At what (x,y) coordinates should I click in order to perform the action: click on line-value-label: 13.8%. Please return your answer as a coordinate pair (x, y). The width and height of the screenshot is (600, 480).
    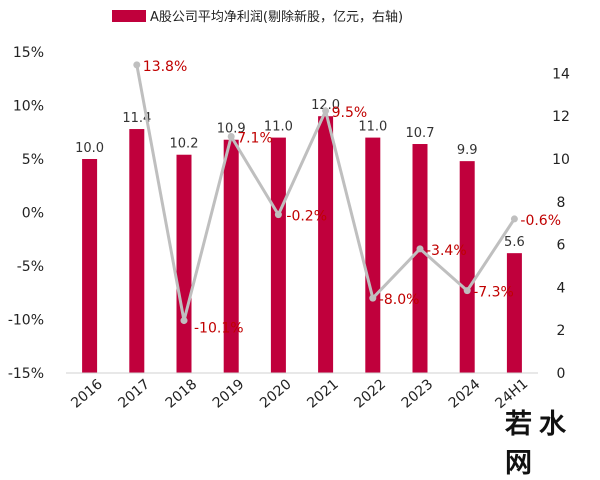
    Looking at the image, I should click on (165, 67).